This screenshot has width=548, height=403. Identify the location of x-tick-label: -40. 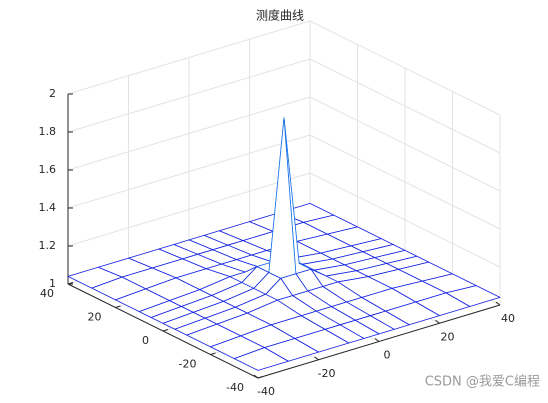
(266, 391).